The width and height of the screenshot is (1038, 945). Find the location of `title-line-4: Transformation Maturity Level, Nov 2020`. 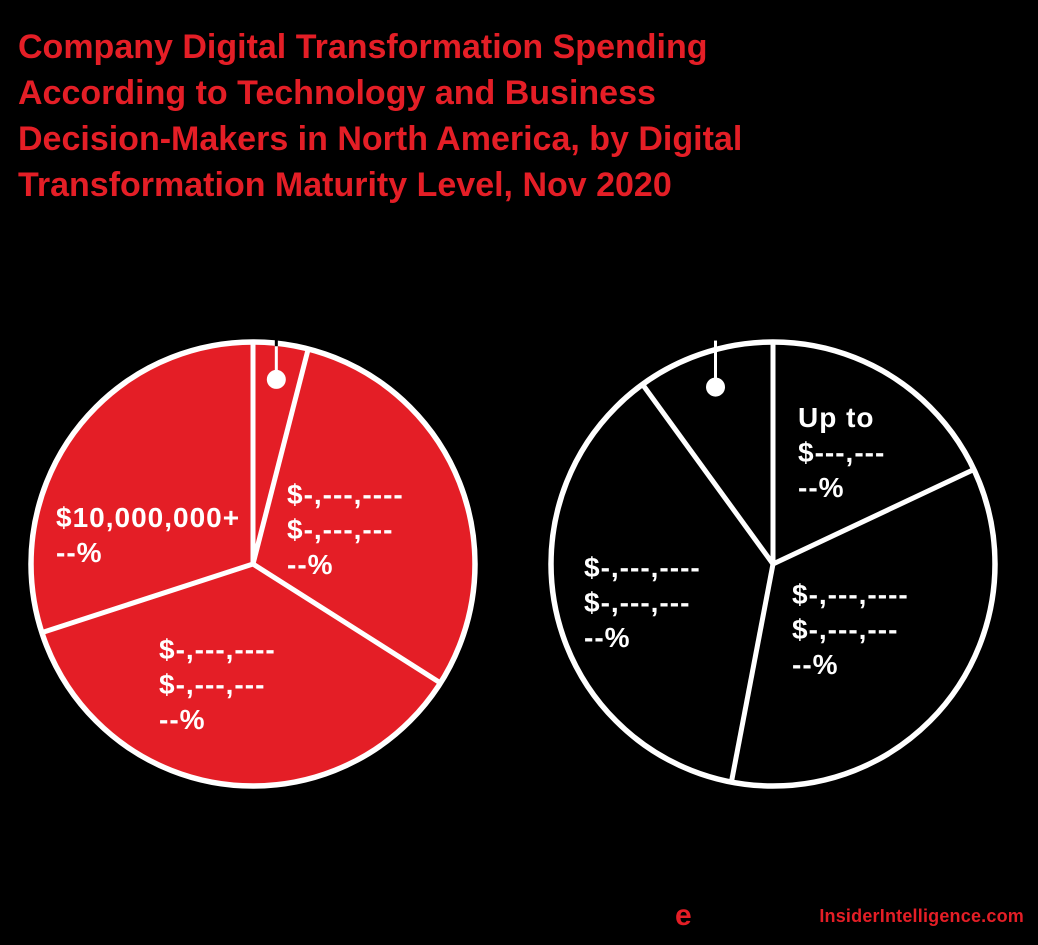

title-line-4: Transformation Maturity Level, Nov 2020 is located at coordinates (345, 185).